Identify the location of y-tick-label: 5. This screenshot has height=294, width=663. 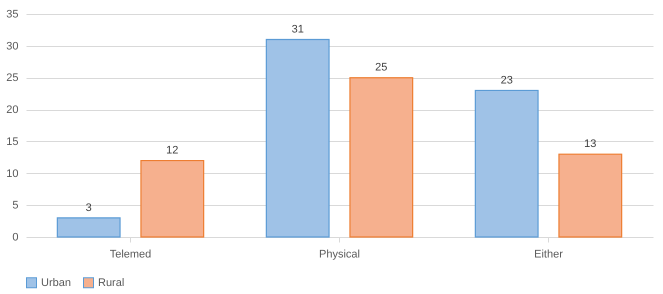
(15, 206).